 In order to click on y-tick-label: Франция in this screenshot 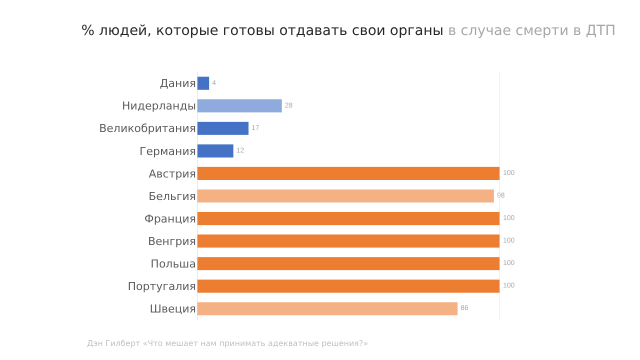, I will do `click(170, 219)`.